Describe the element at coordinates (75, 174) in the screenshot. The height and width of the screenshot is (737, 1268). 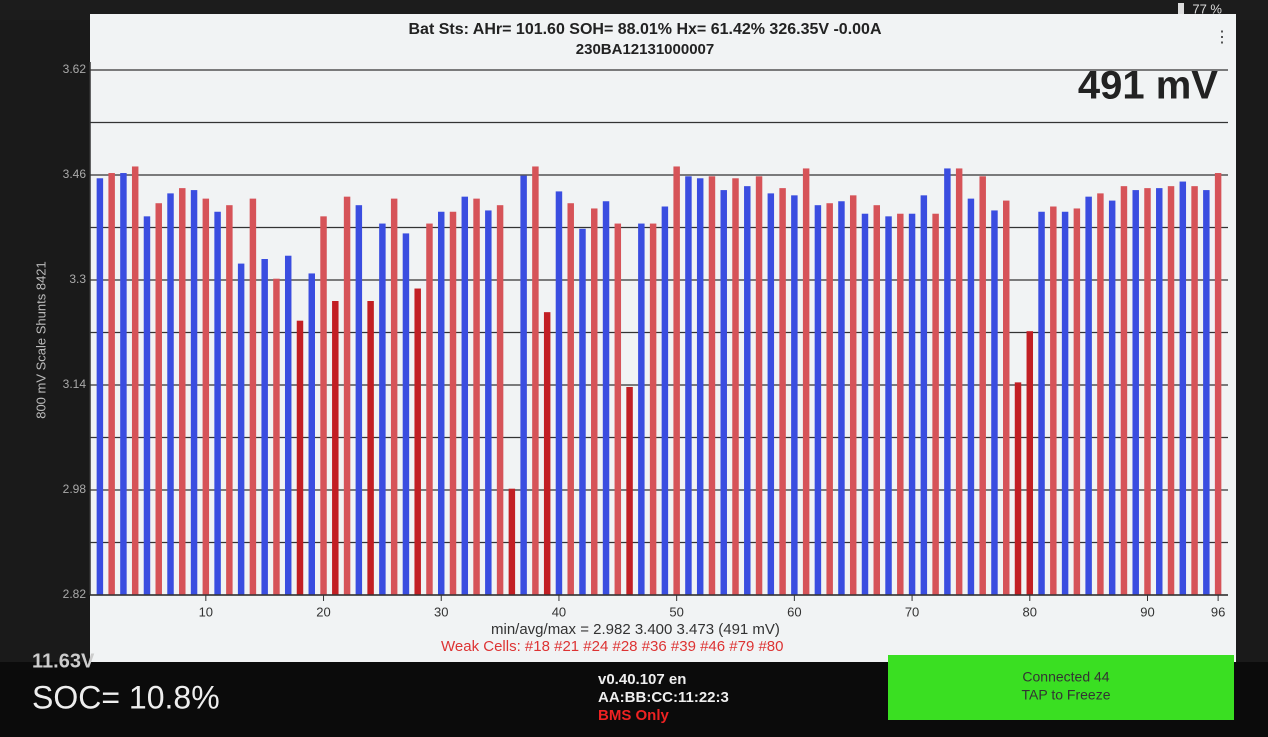
I see `y-tick-label: 3.46` at that location.